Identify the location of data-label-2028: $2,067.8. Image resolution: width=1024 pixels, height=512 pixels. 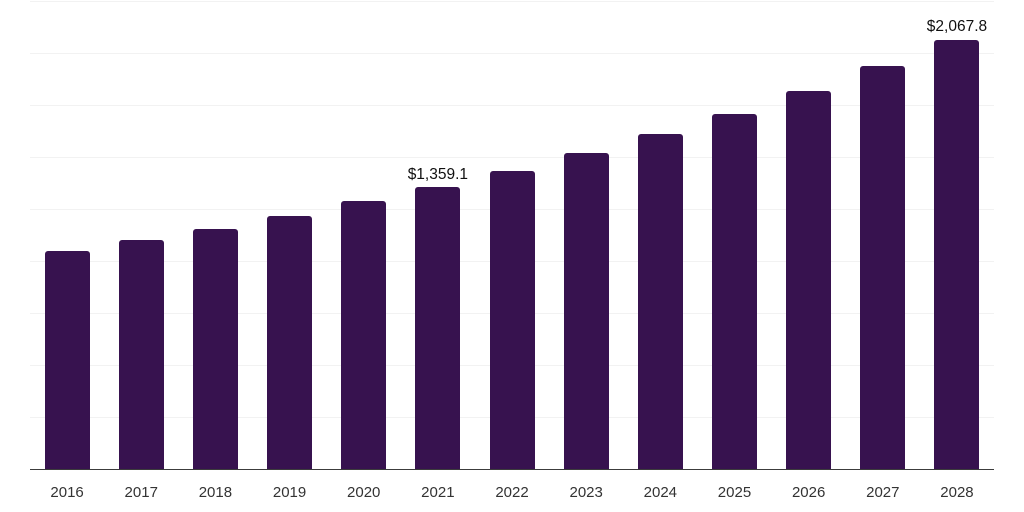
(957, 27).